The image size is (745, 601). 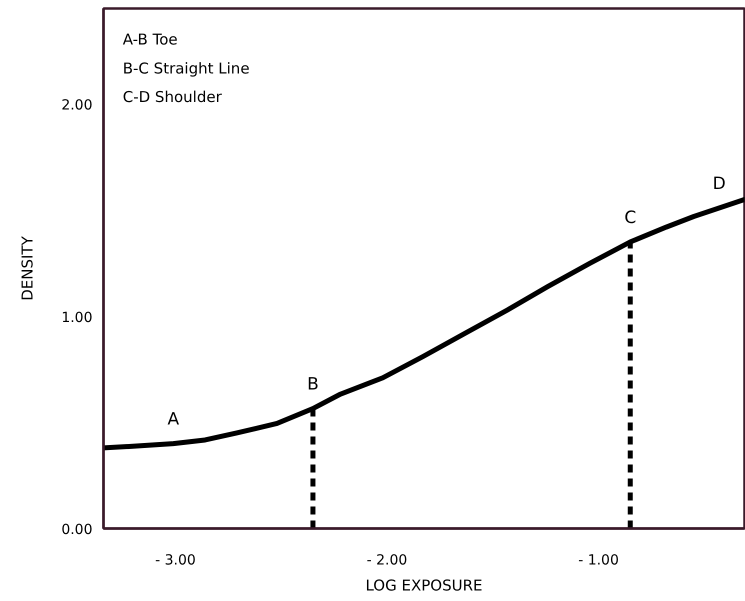 I want to click on annotation: A, so click(x=173, y=420).